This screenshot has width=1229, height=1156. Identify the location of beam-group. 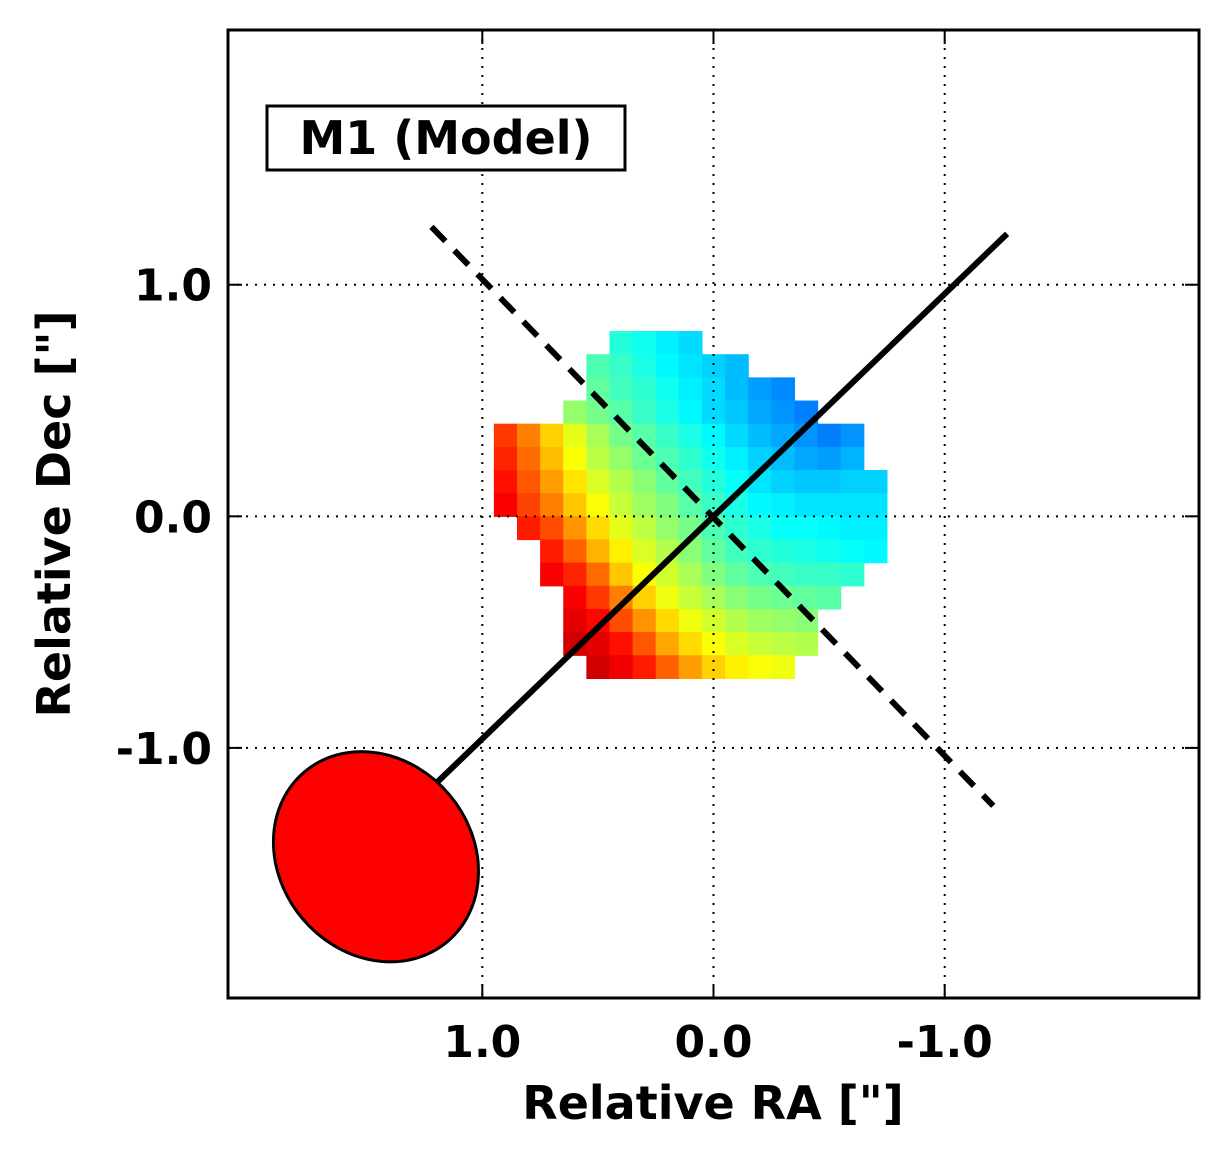
(375, 857).